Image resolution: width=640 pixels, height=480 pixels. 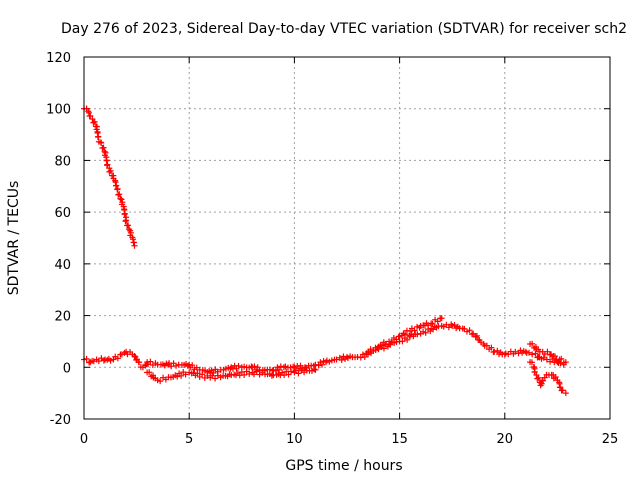 What do you see at coordinates (189, 439) in the screenshot?
I see `x-tick-label: 5` at bounding box center [189, 439].